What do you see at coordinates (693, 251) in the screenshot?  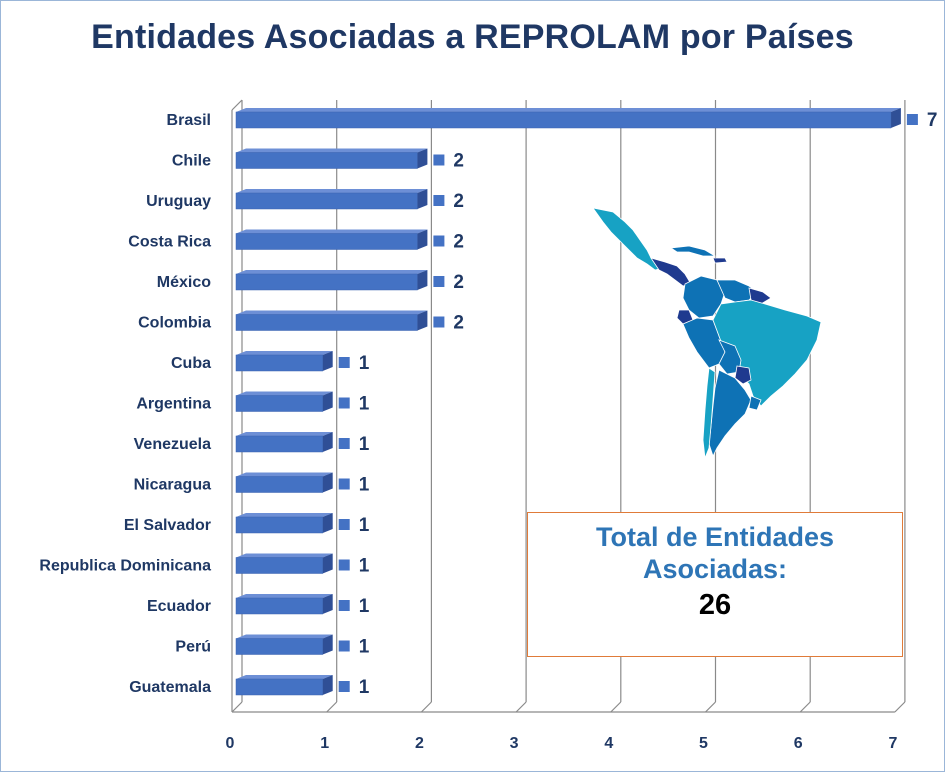 I see `map-cuba` at bounding box center [693, 251].